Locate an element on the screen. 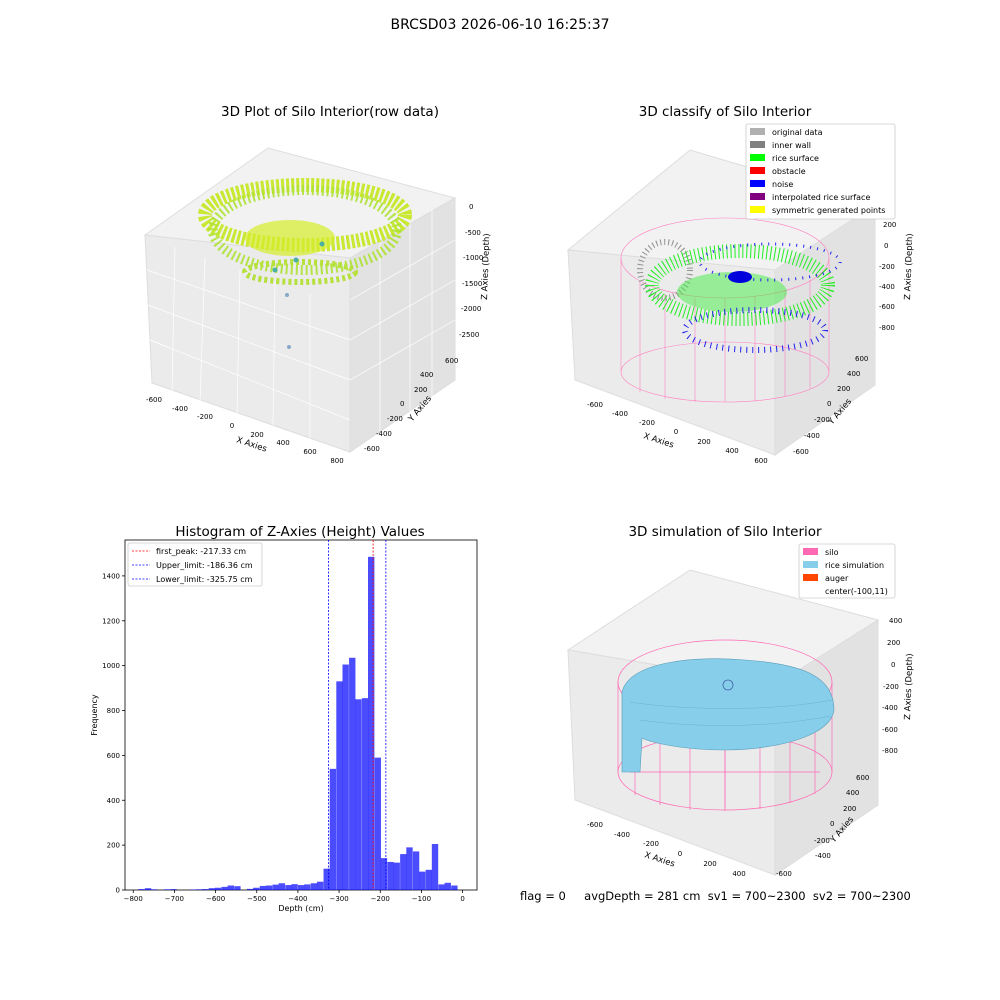 The image size is (1000, 1000). histogram-y-label: Frequency is located at coordinates (94, 715).